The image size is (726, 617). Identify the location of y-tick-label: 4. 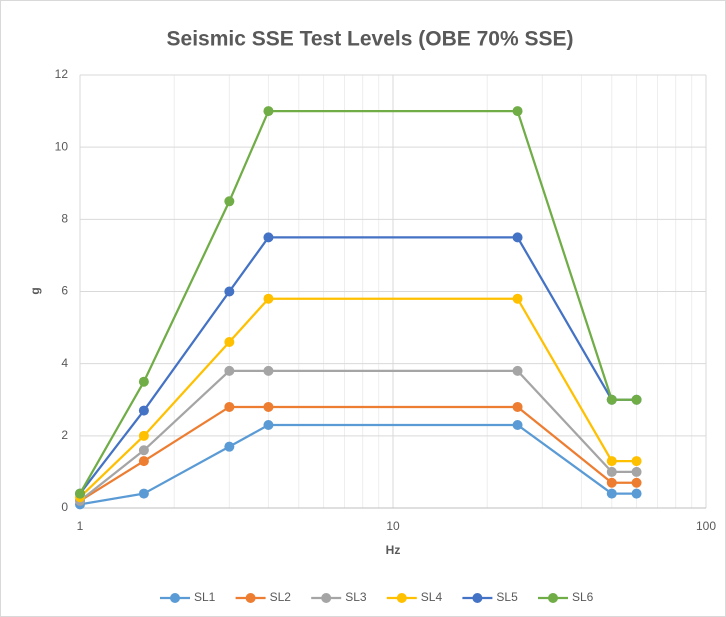
(64, 363).